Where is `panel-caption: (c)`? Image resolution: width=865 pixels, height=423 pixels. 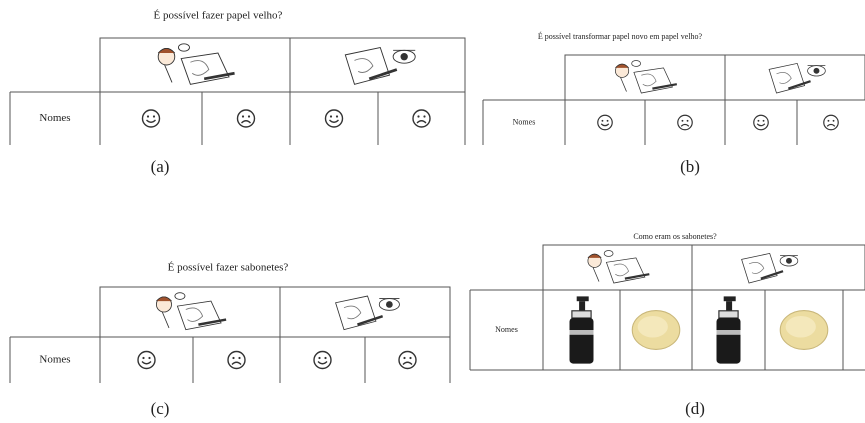 panel-caption: (c) is located at coordinates (160, 408).